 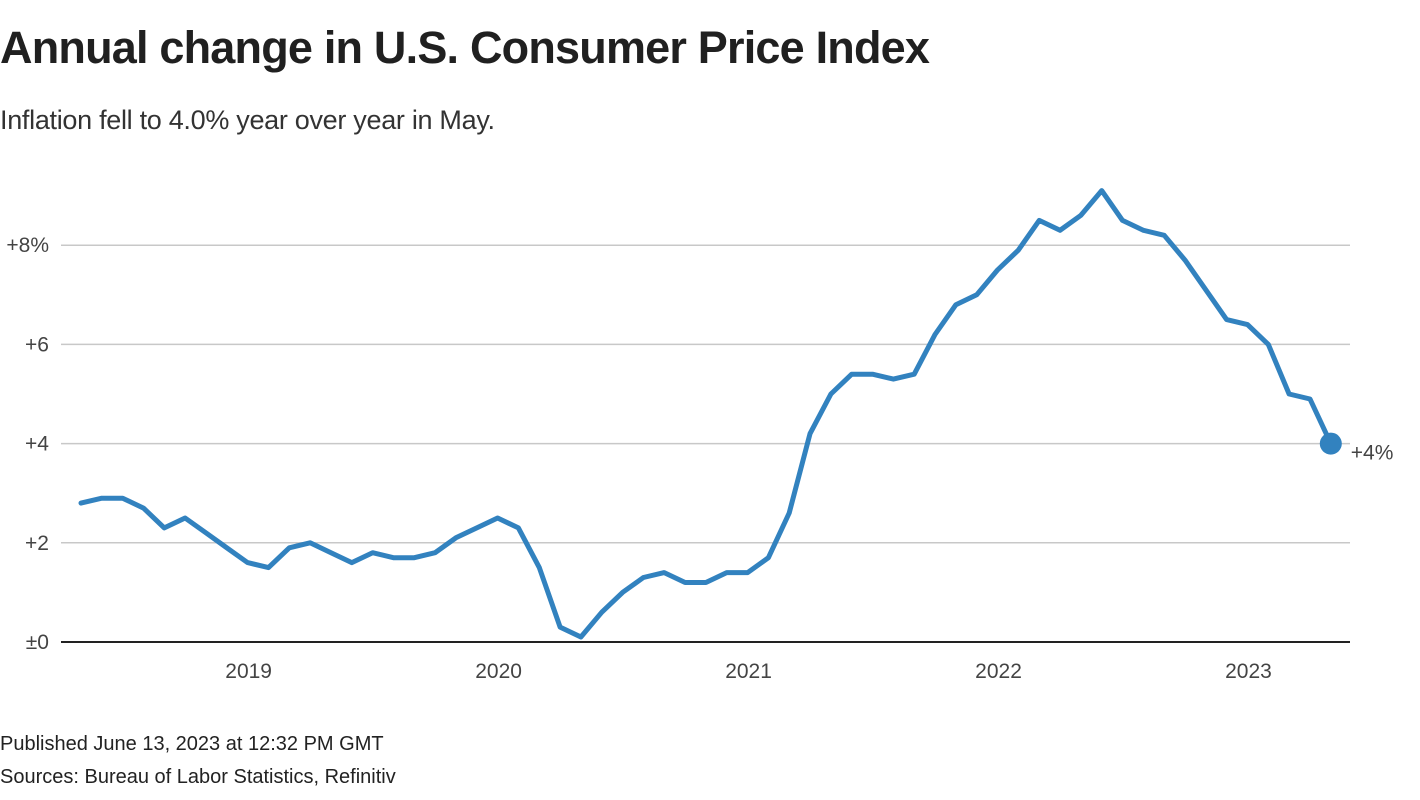 I want to click on end-marker-layer: +4%, so click(x=1356, y=448).